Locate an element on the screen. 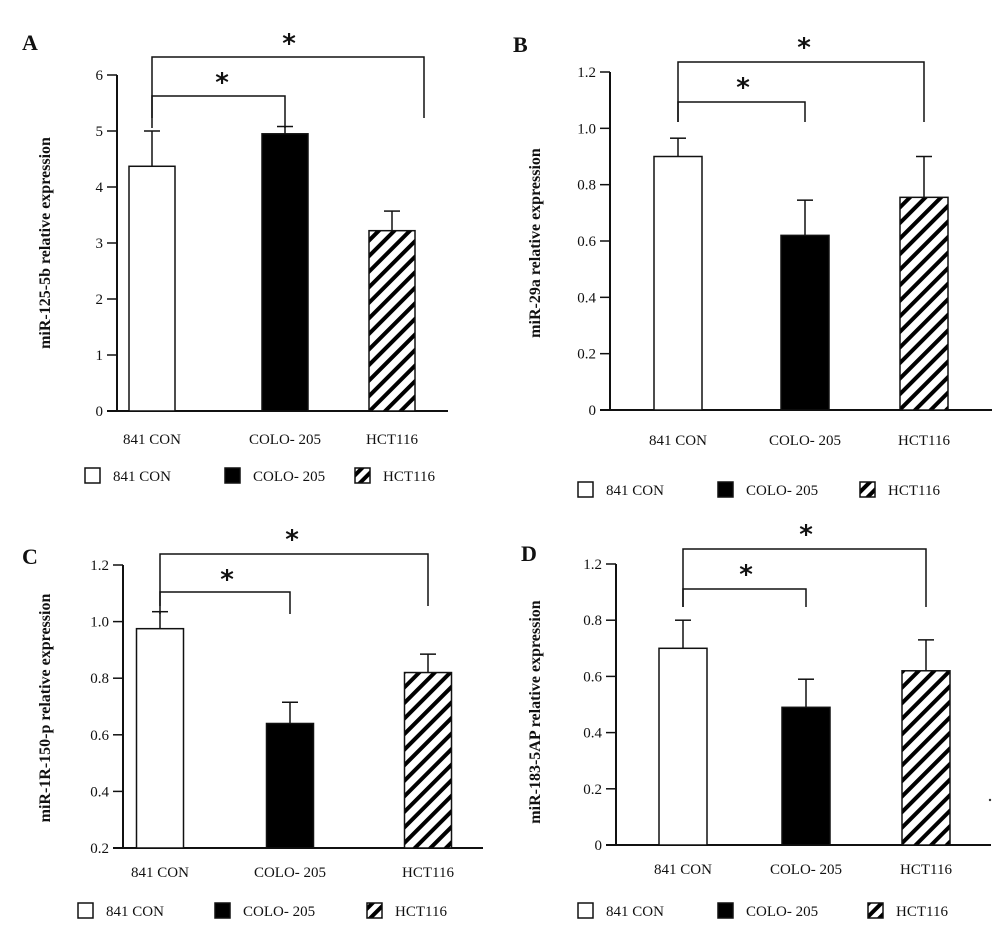 The image size is (1000, 943). y-tick-label: 1 is located at coordinates (100, 356).